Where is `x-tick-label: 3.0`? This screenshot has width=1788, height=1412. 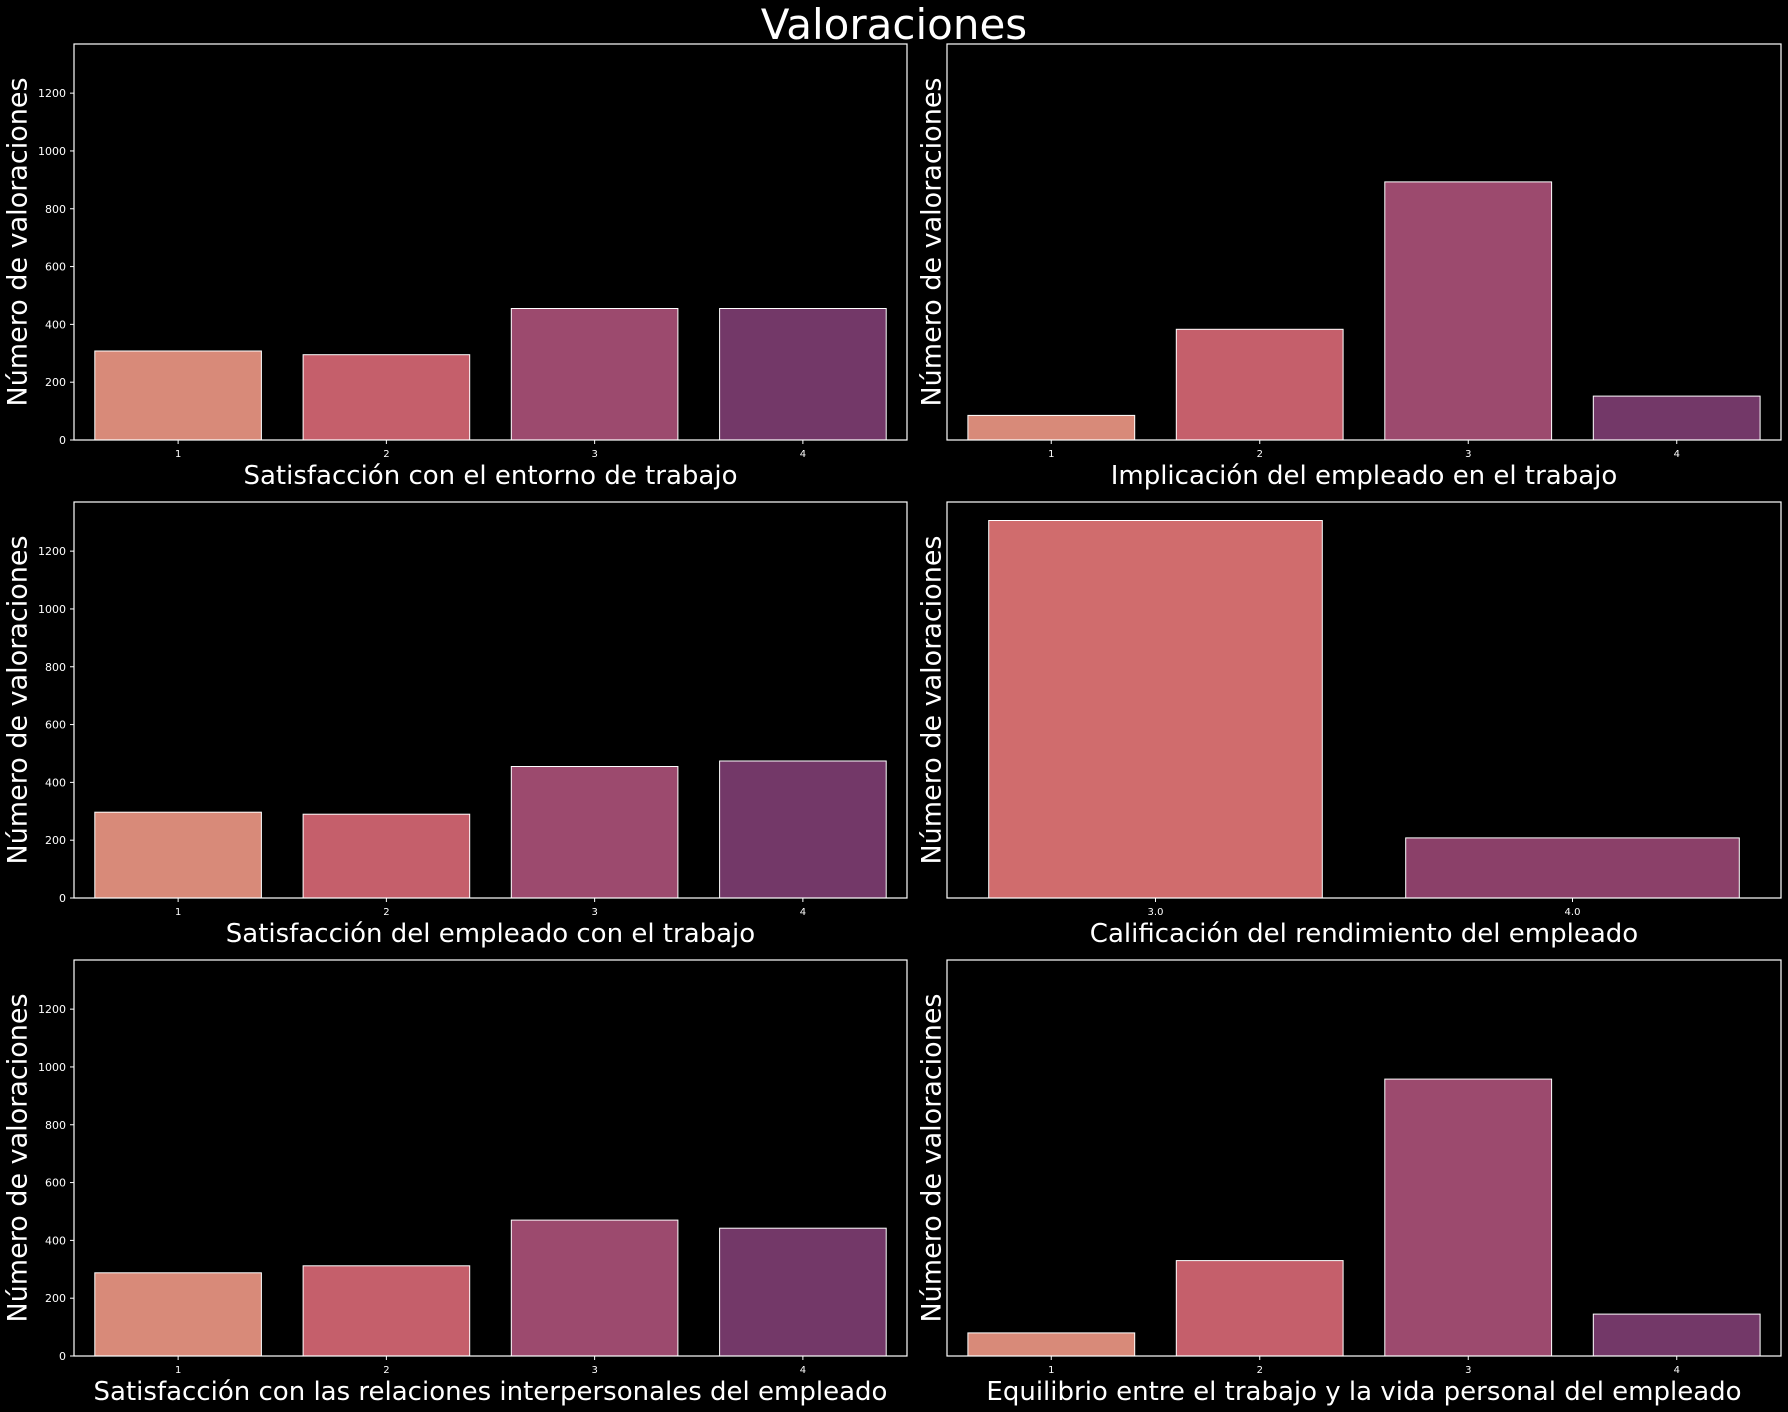 x-tick-label: 3.0 is located at coordinates (1156, 912).